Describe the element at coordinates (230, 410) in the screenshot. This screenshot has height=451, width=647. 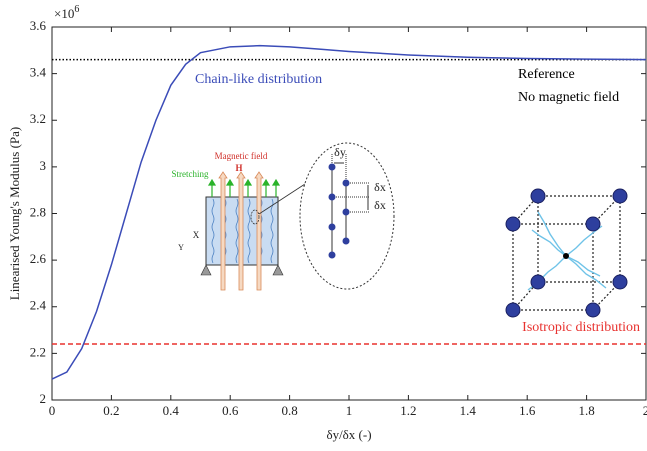
I see `x-tick-label: 0.6` at that location.